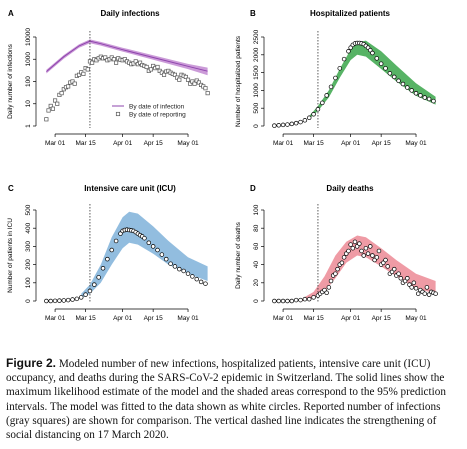 This screenshot has width=467, height=449. I want to click on y-axis-label: Daily number of deaths, so click(238, 255).